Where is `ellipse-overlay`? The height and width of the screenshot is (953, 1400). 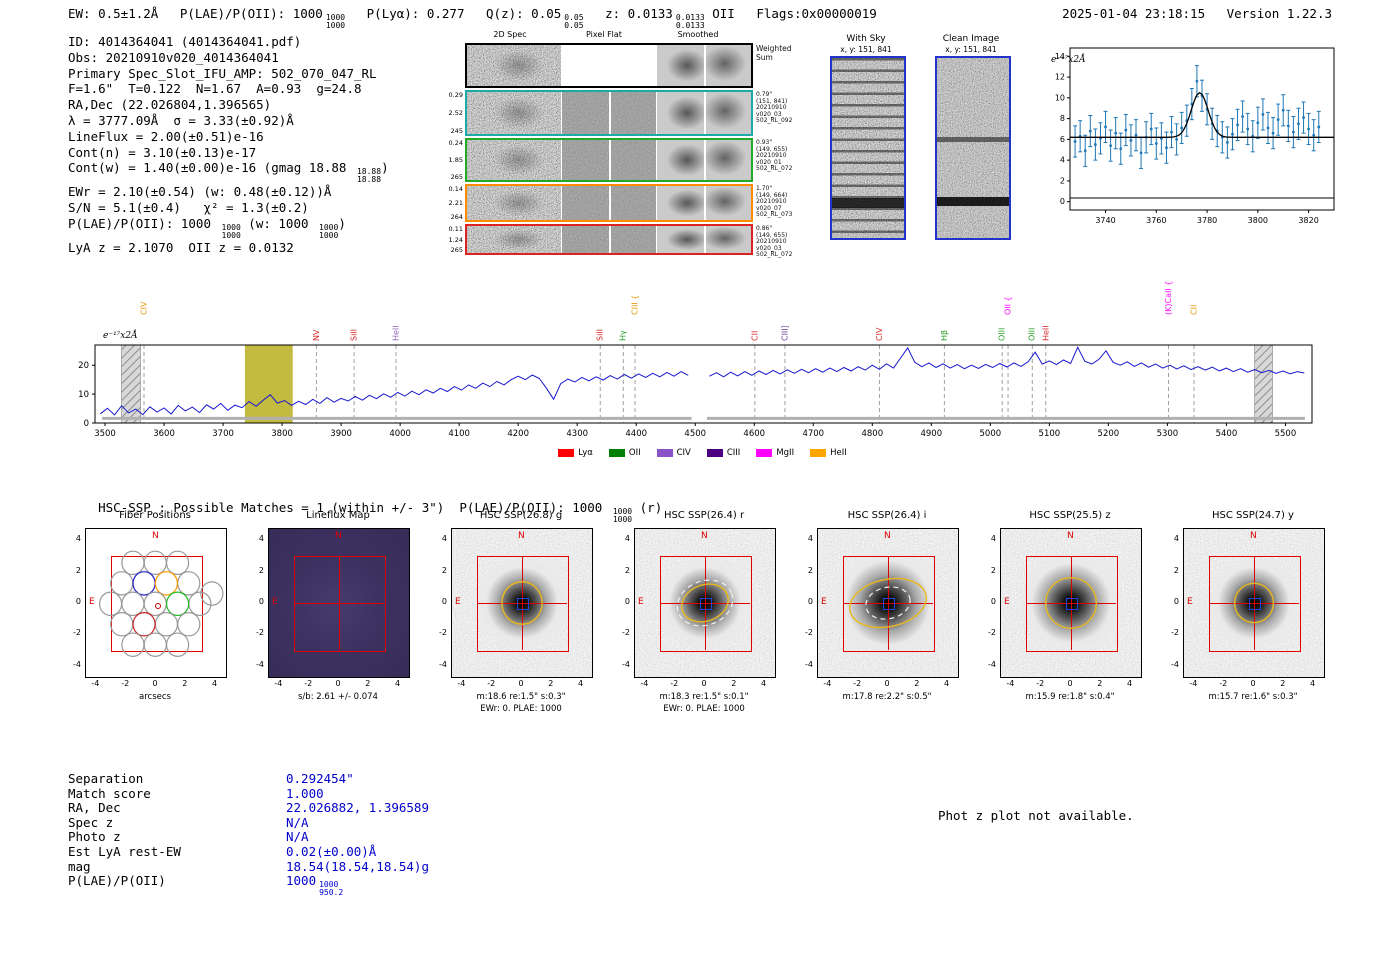
ellipse-overlay is located at coordinates (522, 603).